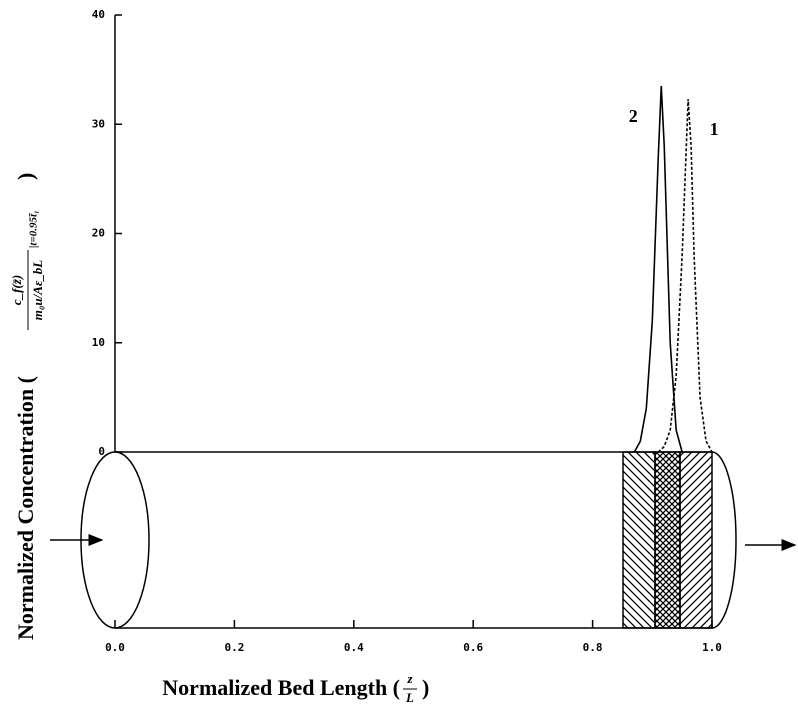 The image size is (798, 714). Describe the element at coordinates (409, 697) in the screenshot. I see `x-label-denominator: L` at that location.